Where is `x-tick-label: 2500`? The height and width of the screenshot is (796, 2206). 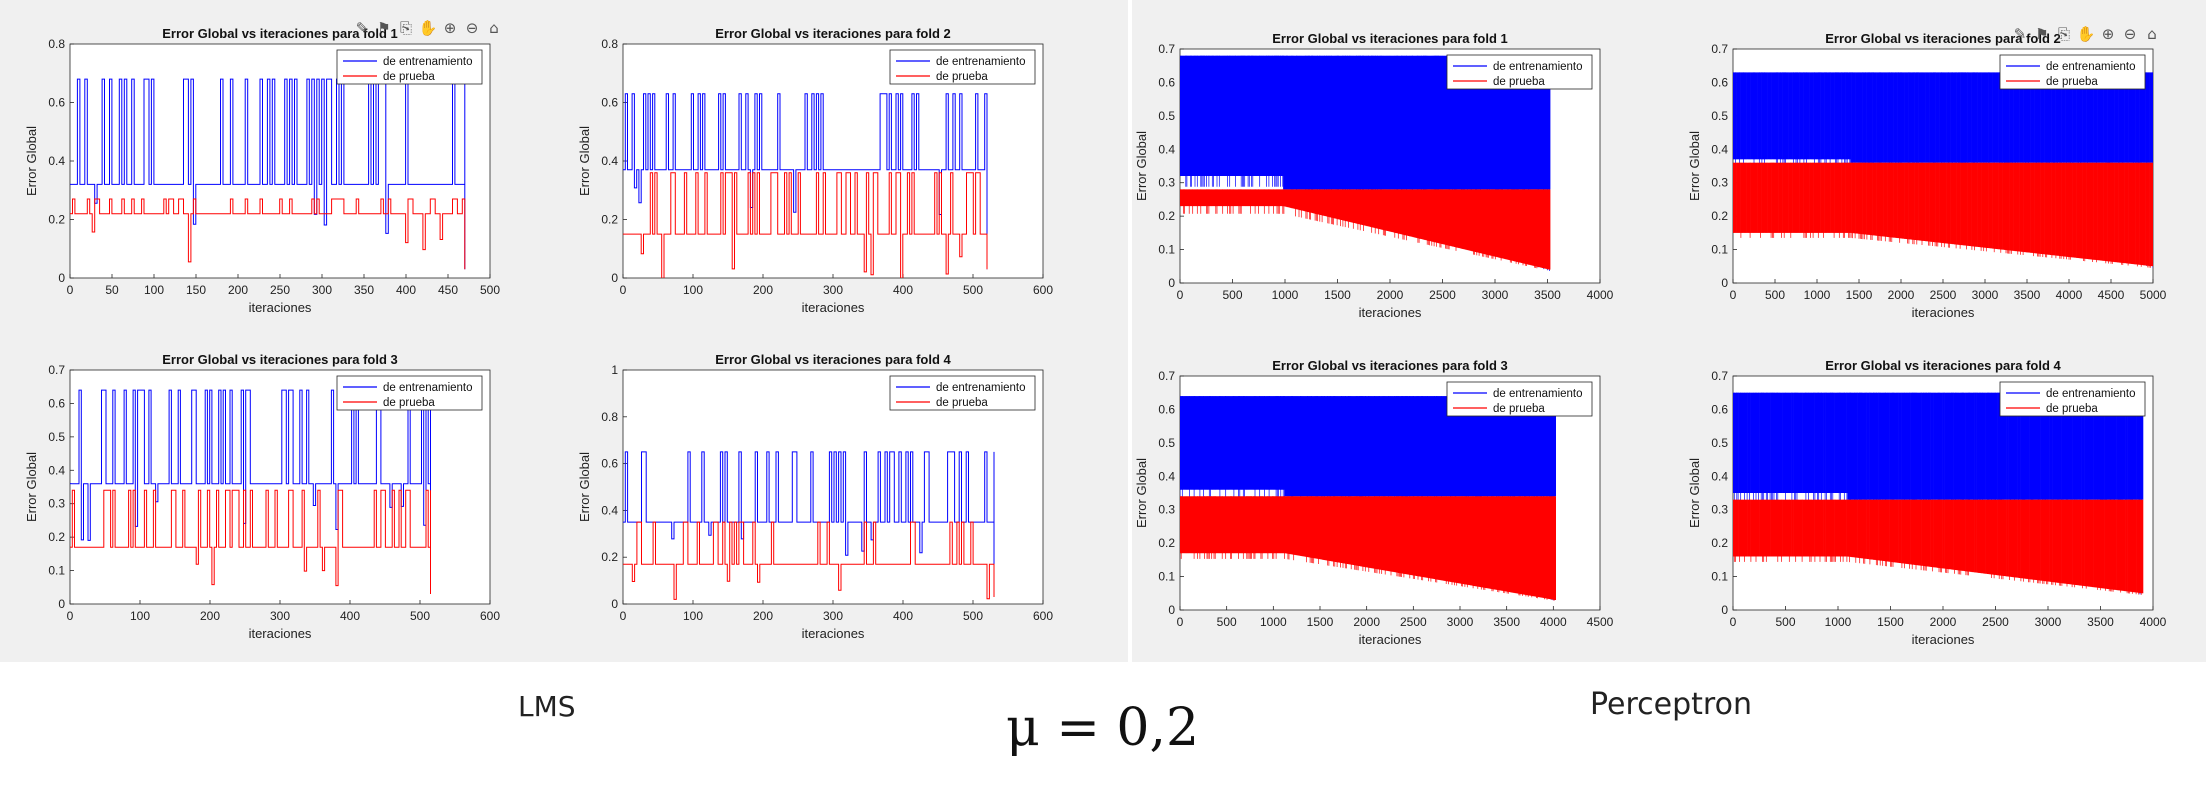 x-tick-label: 2500 is located at coordinates (1943, 295).